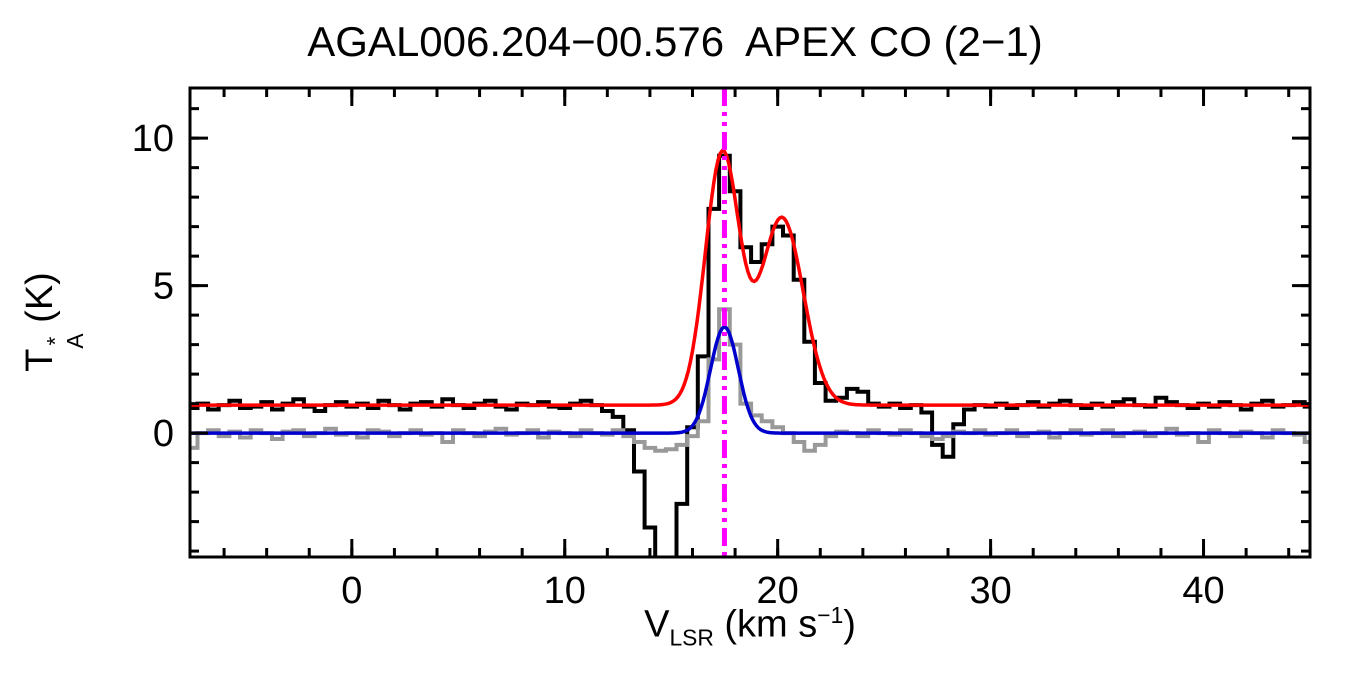 This screenshot has height=675, width=1350. I want to click on x-label-exponent: −1, so click(830, 615).